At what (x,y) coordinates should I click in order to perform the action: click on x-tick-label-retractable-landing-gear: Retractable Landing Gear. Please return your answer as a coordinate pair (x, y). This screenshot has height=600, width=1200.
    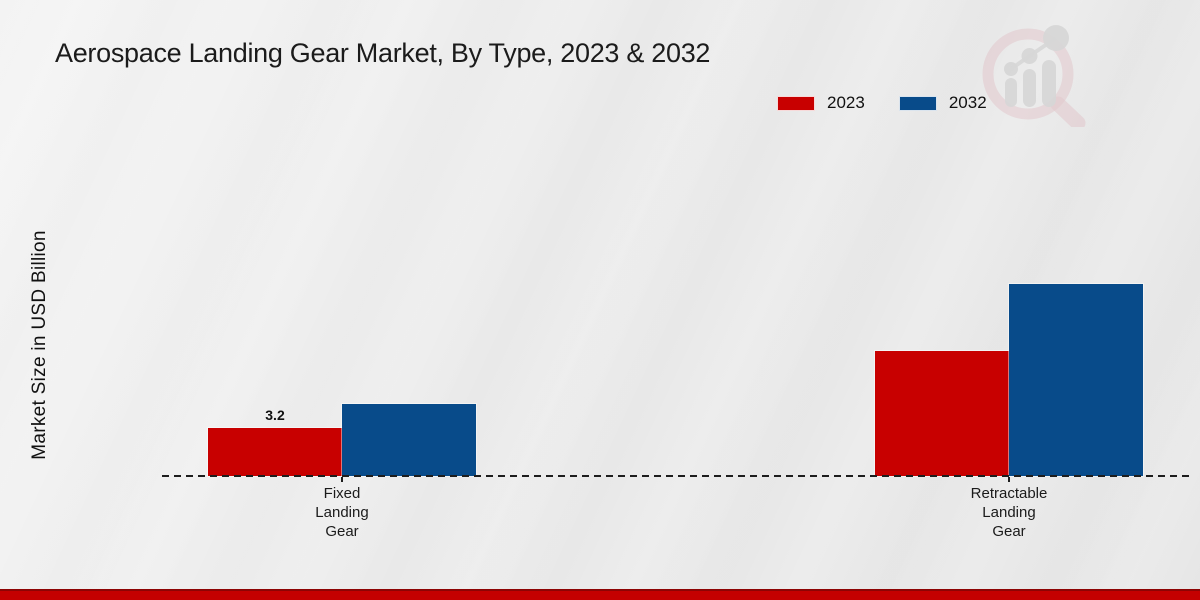
    Looking at the image, I should click on (1009, 512).